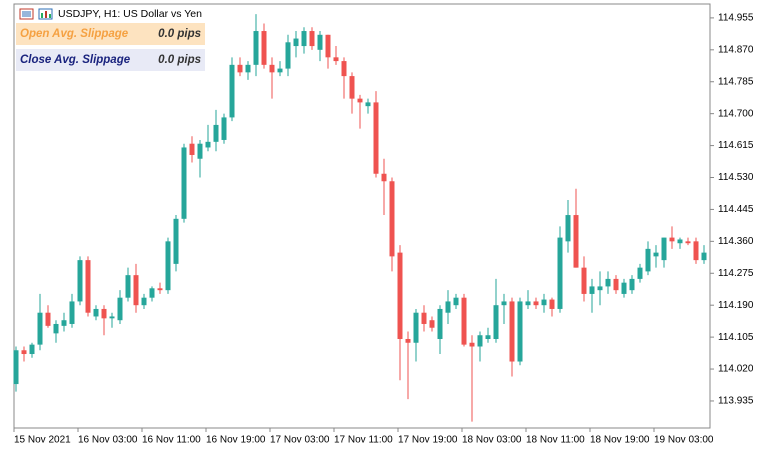  I want to click on y-tick-label: 114.020, so click(736, 369).